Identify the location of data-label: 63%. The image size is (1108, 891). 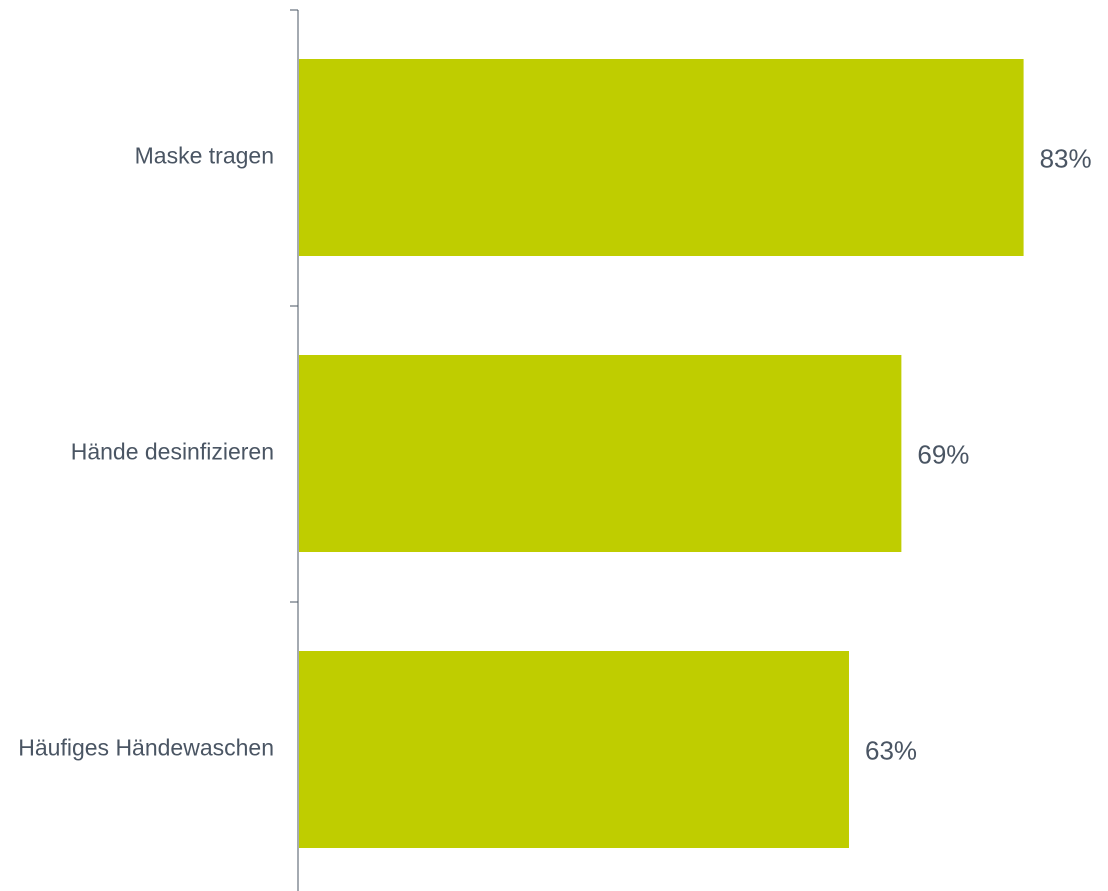
(891, 750).